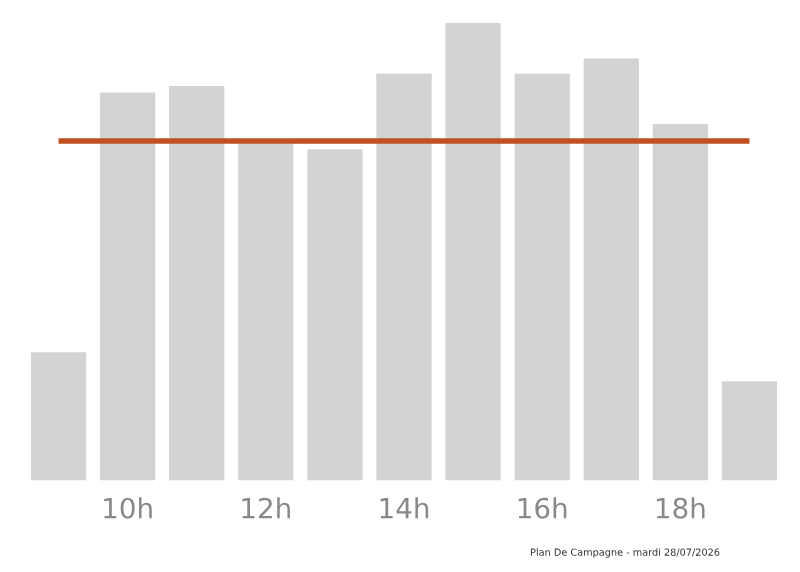 Image resolution: width=800 pixels, height=572 pixels. Describe the element at coordinates (680, 508) in the screenshot. I see `x-tick-label: 18h` at that location.